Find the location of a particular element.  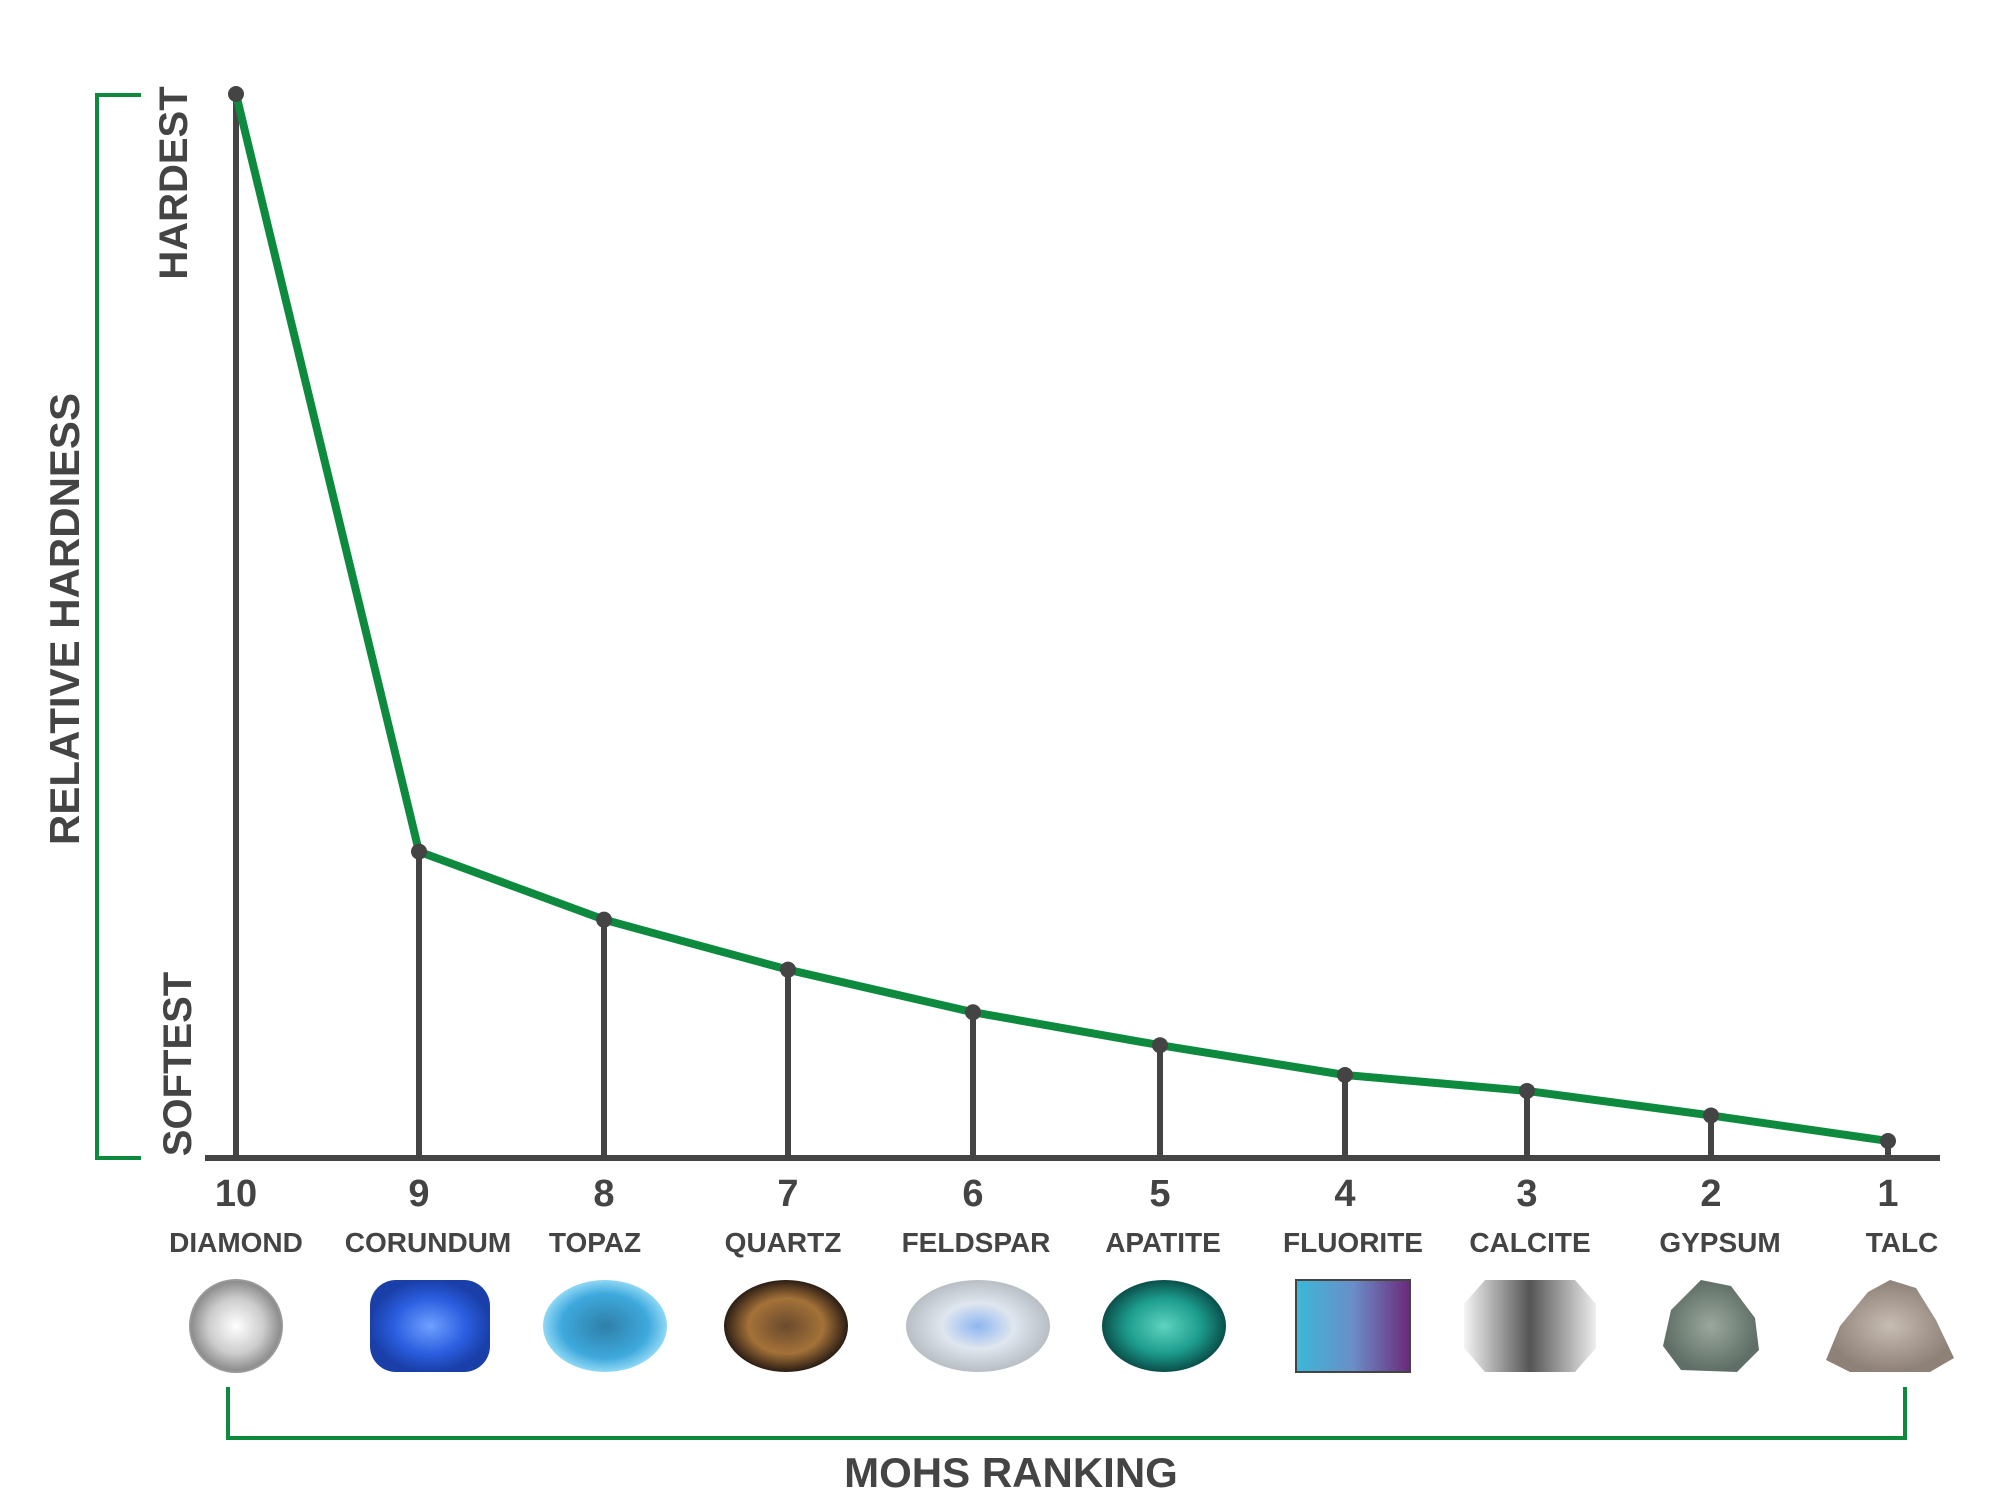

mineral-label: TOPAZ is located at coordinates (595, 1242).